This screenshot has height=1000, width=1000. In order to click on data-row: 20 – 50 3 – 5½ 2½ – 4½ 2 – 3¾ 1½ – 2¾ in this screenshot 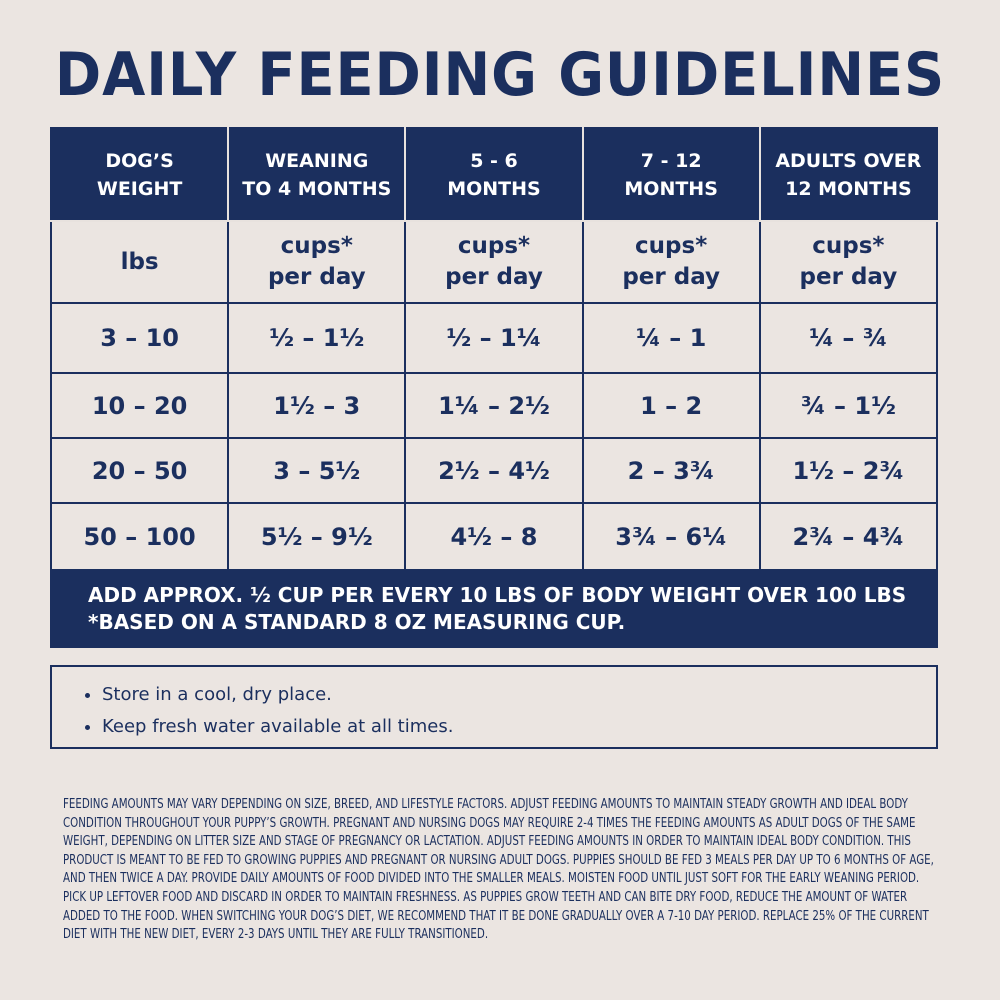, I will do `click(494, 470)`.